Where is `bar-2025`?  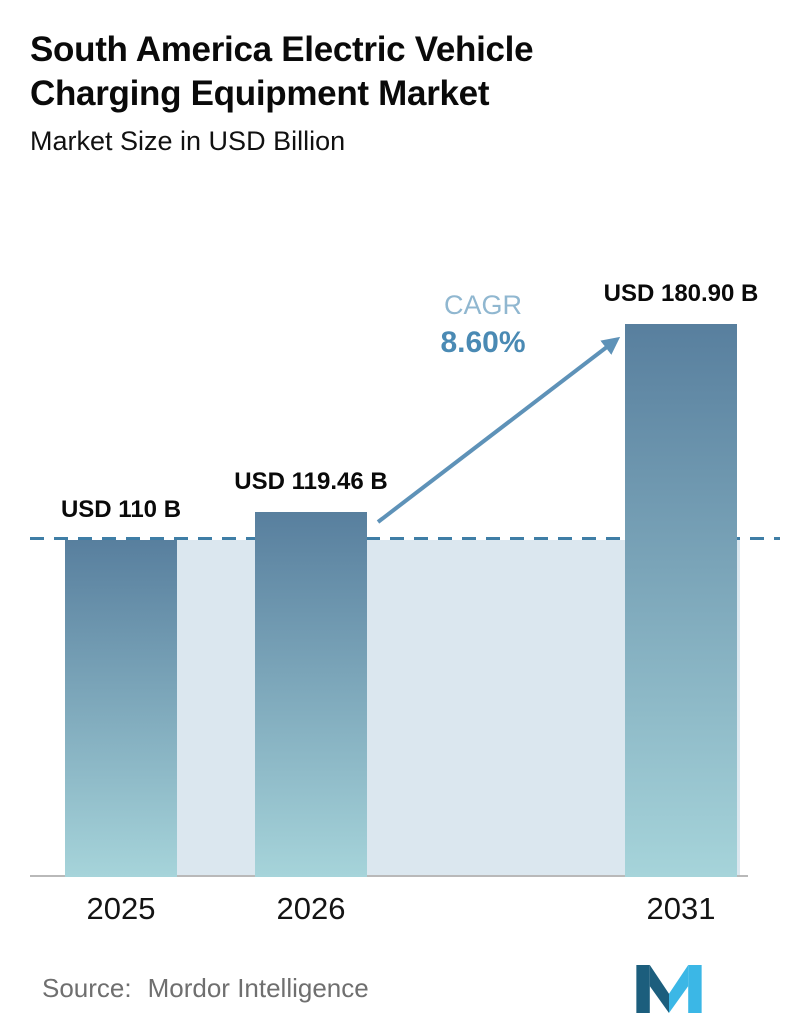 bar-2025 is located at coordinates (121, 708).